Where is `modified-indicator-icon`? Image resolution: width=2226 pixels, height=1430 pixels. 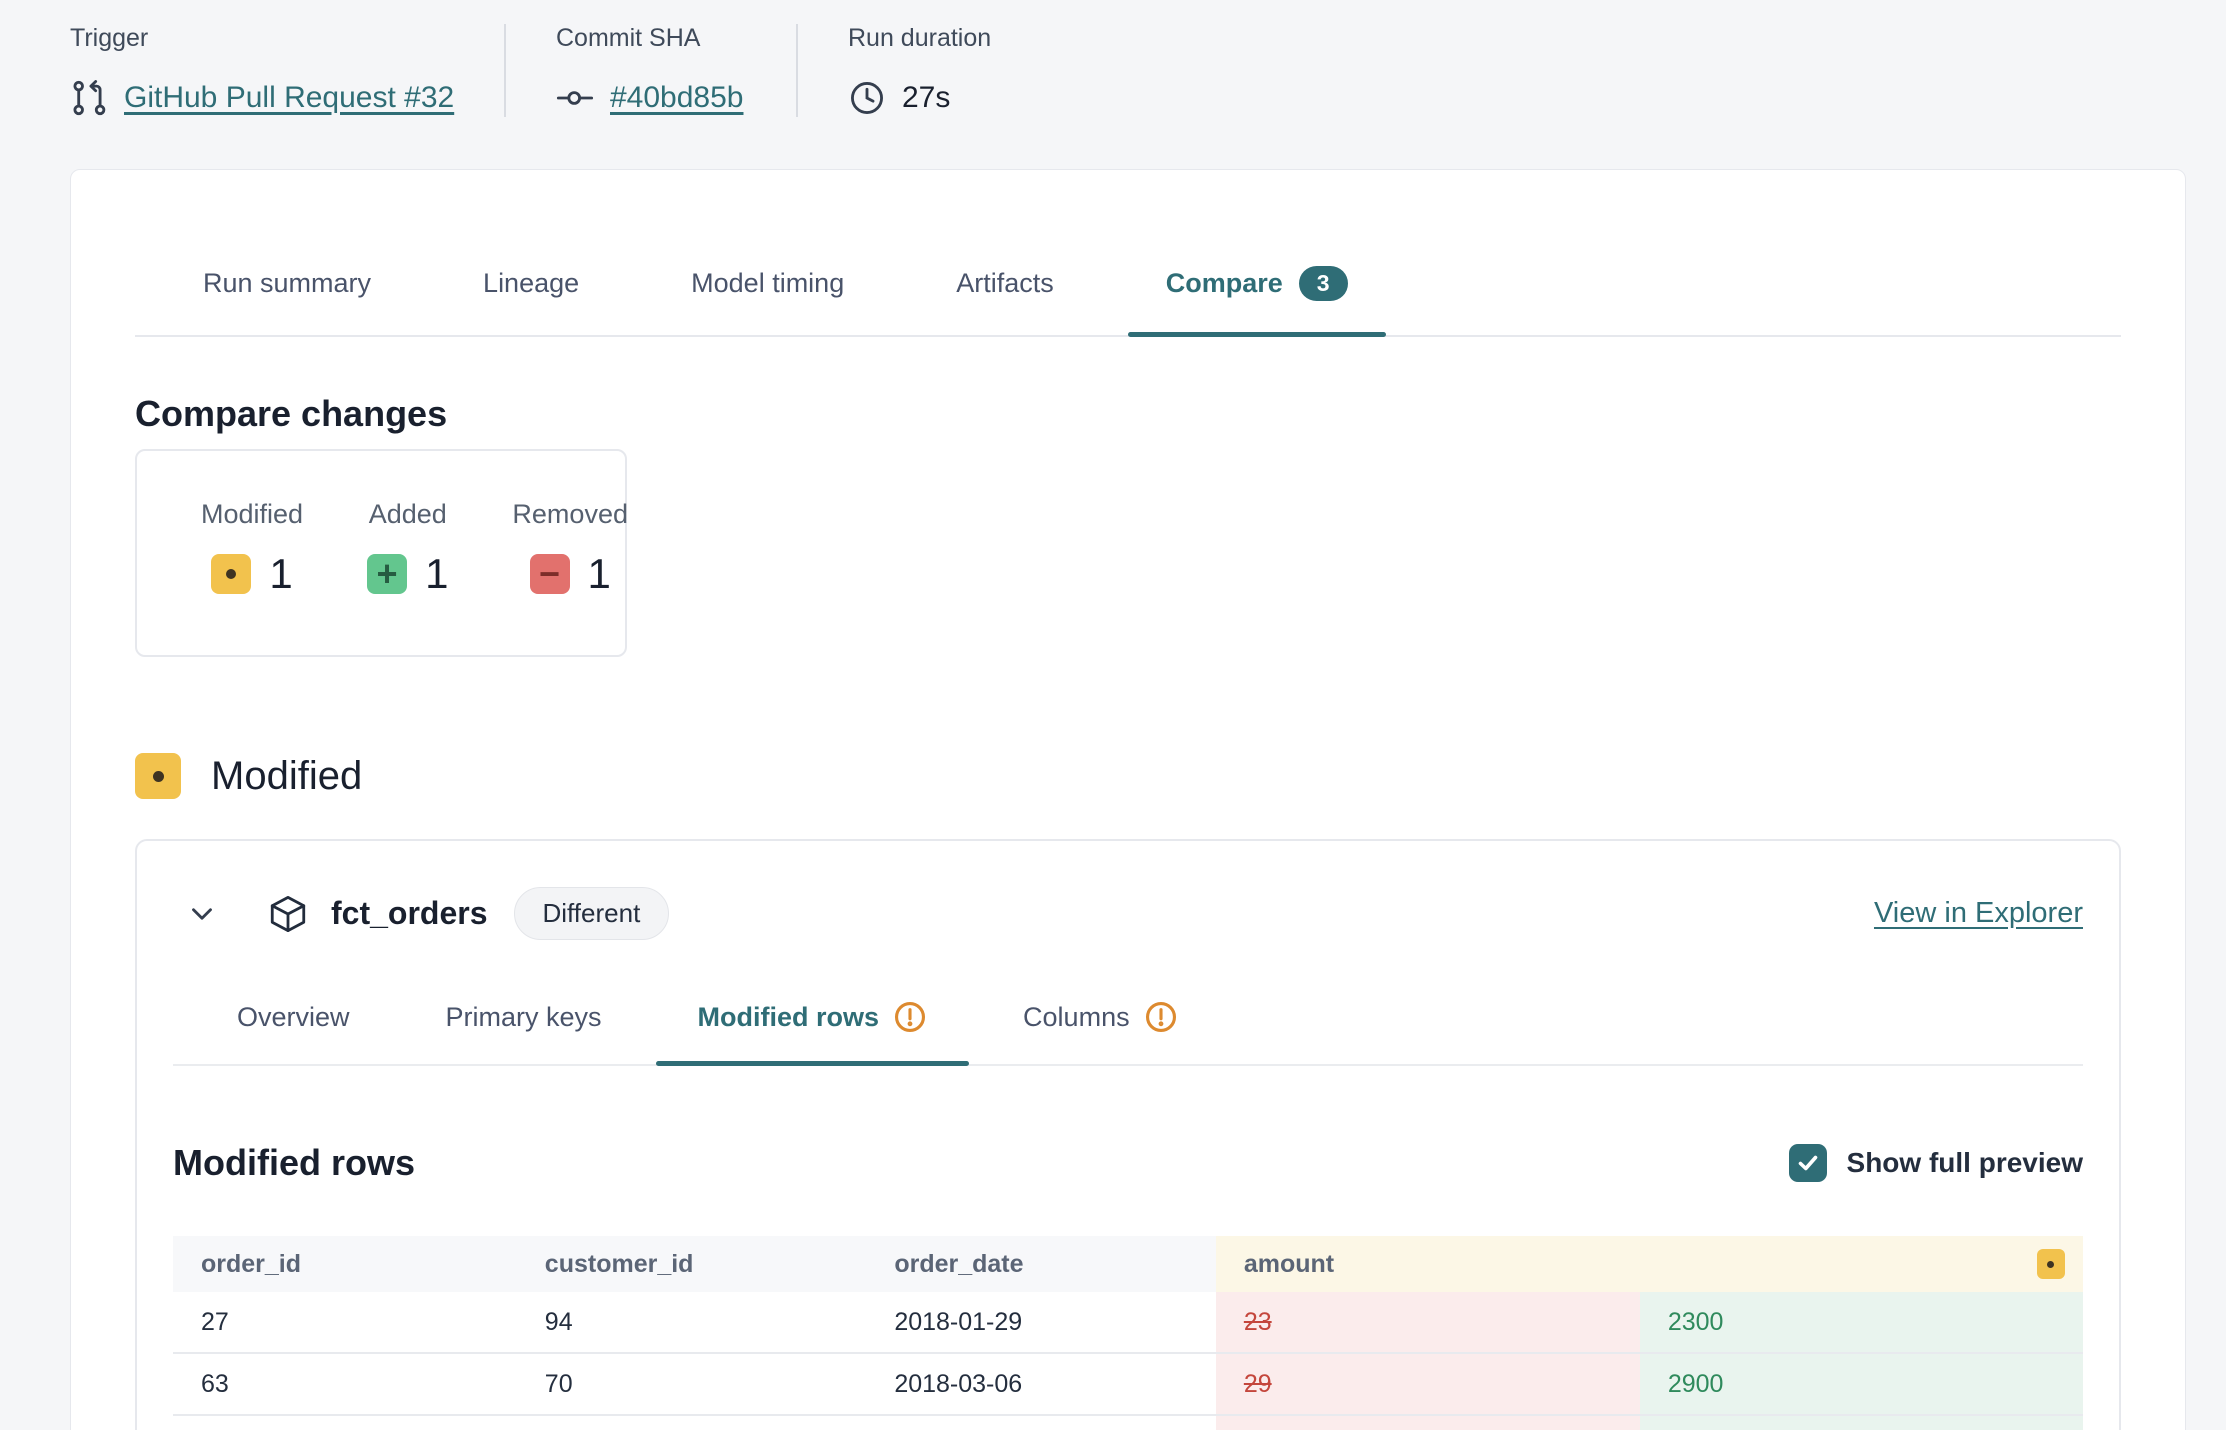
modified-indicator-icon is located at coordinates (2050, 1264).